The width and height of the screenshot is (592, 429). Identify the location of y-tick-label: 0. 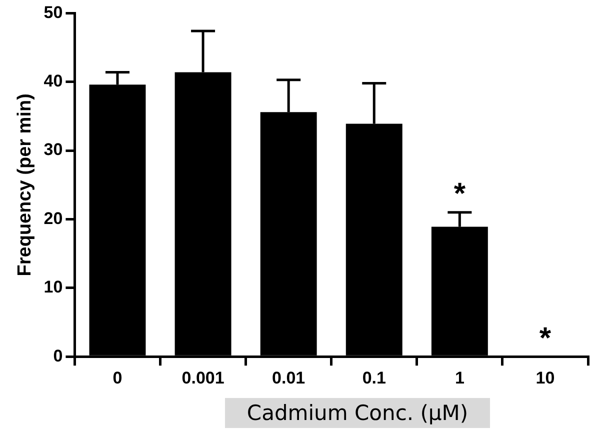
(58, 356).